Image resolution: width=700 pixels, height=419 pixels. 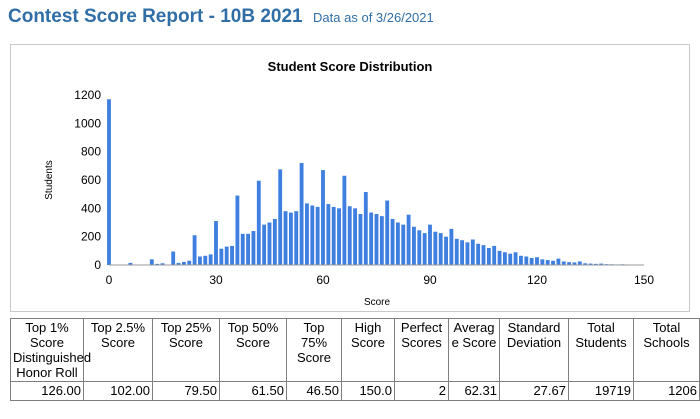 I want to click on table-header-cell: Total Students, so click(x=601, y=350).